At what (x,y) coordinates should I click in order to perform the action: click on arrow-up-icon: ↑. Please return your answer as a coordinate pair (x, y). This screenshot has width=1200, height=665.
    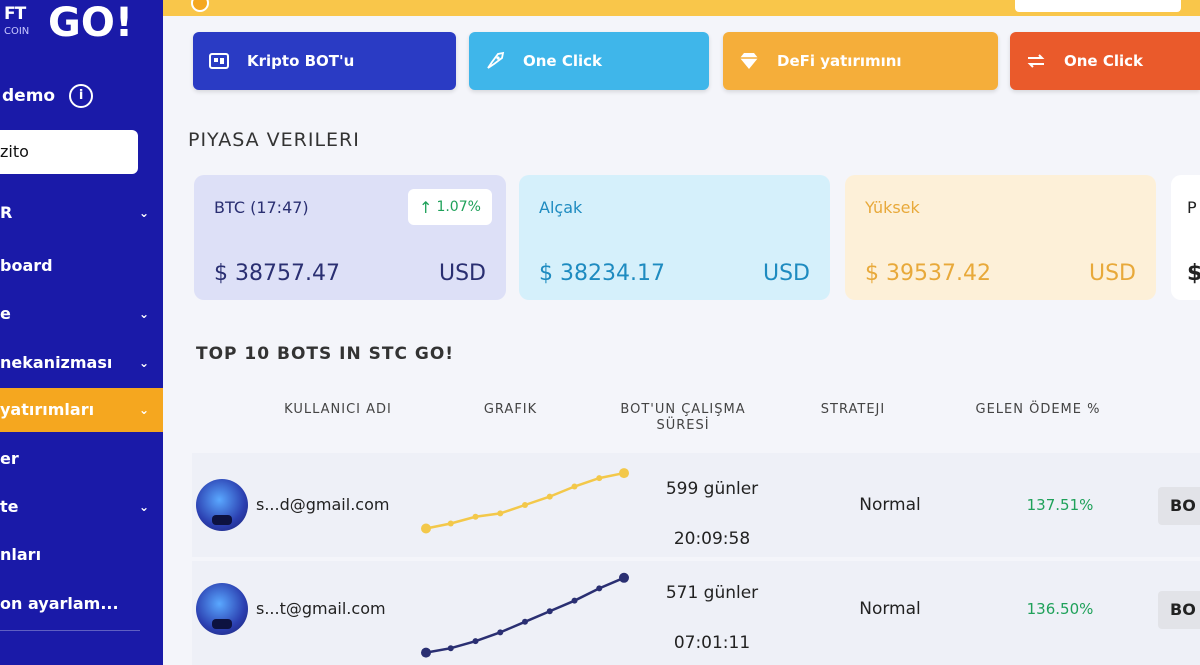
    Looking at the image, I should click on (426, 207).